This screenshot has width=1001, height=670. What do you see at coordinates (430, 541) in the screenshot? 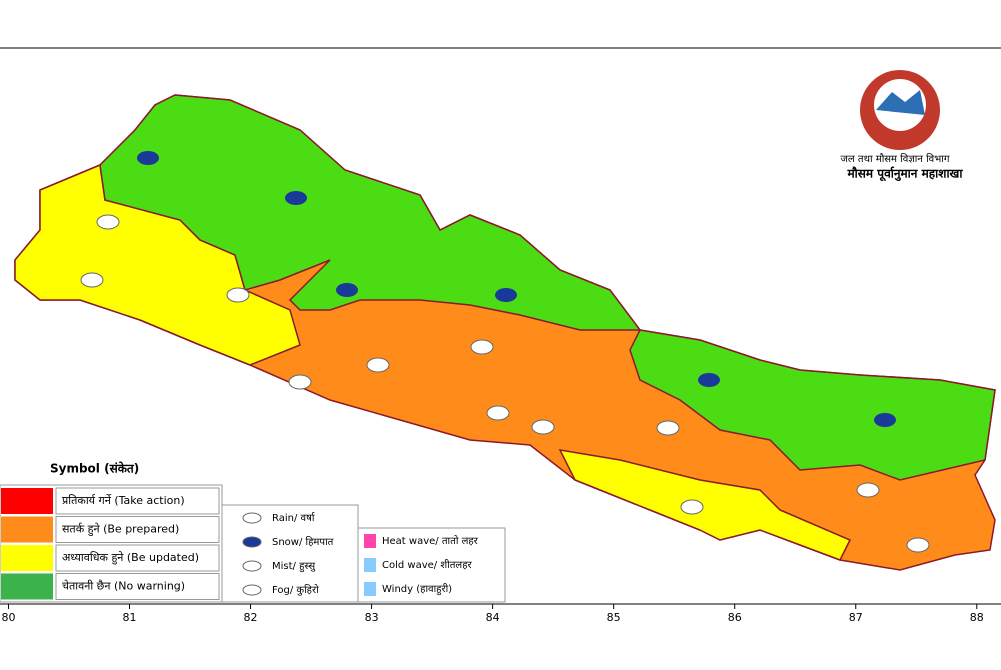
I see `symbol-label: Heat wave/ तातो लहर` at bounding box center [430, 541].